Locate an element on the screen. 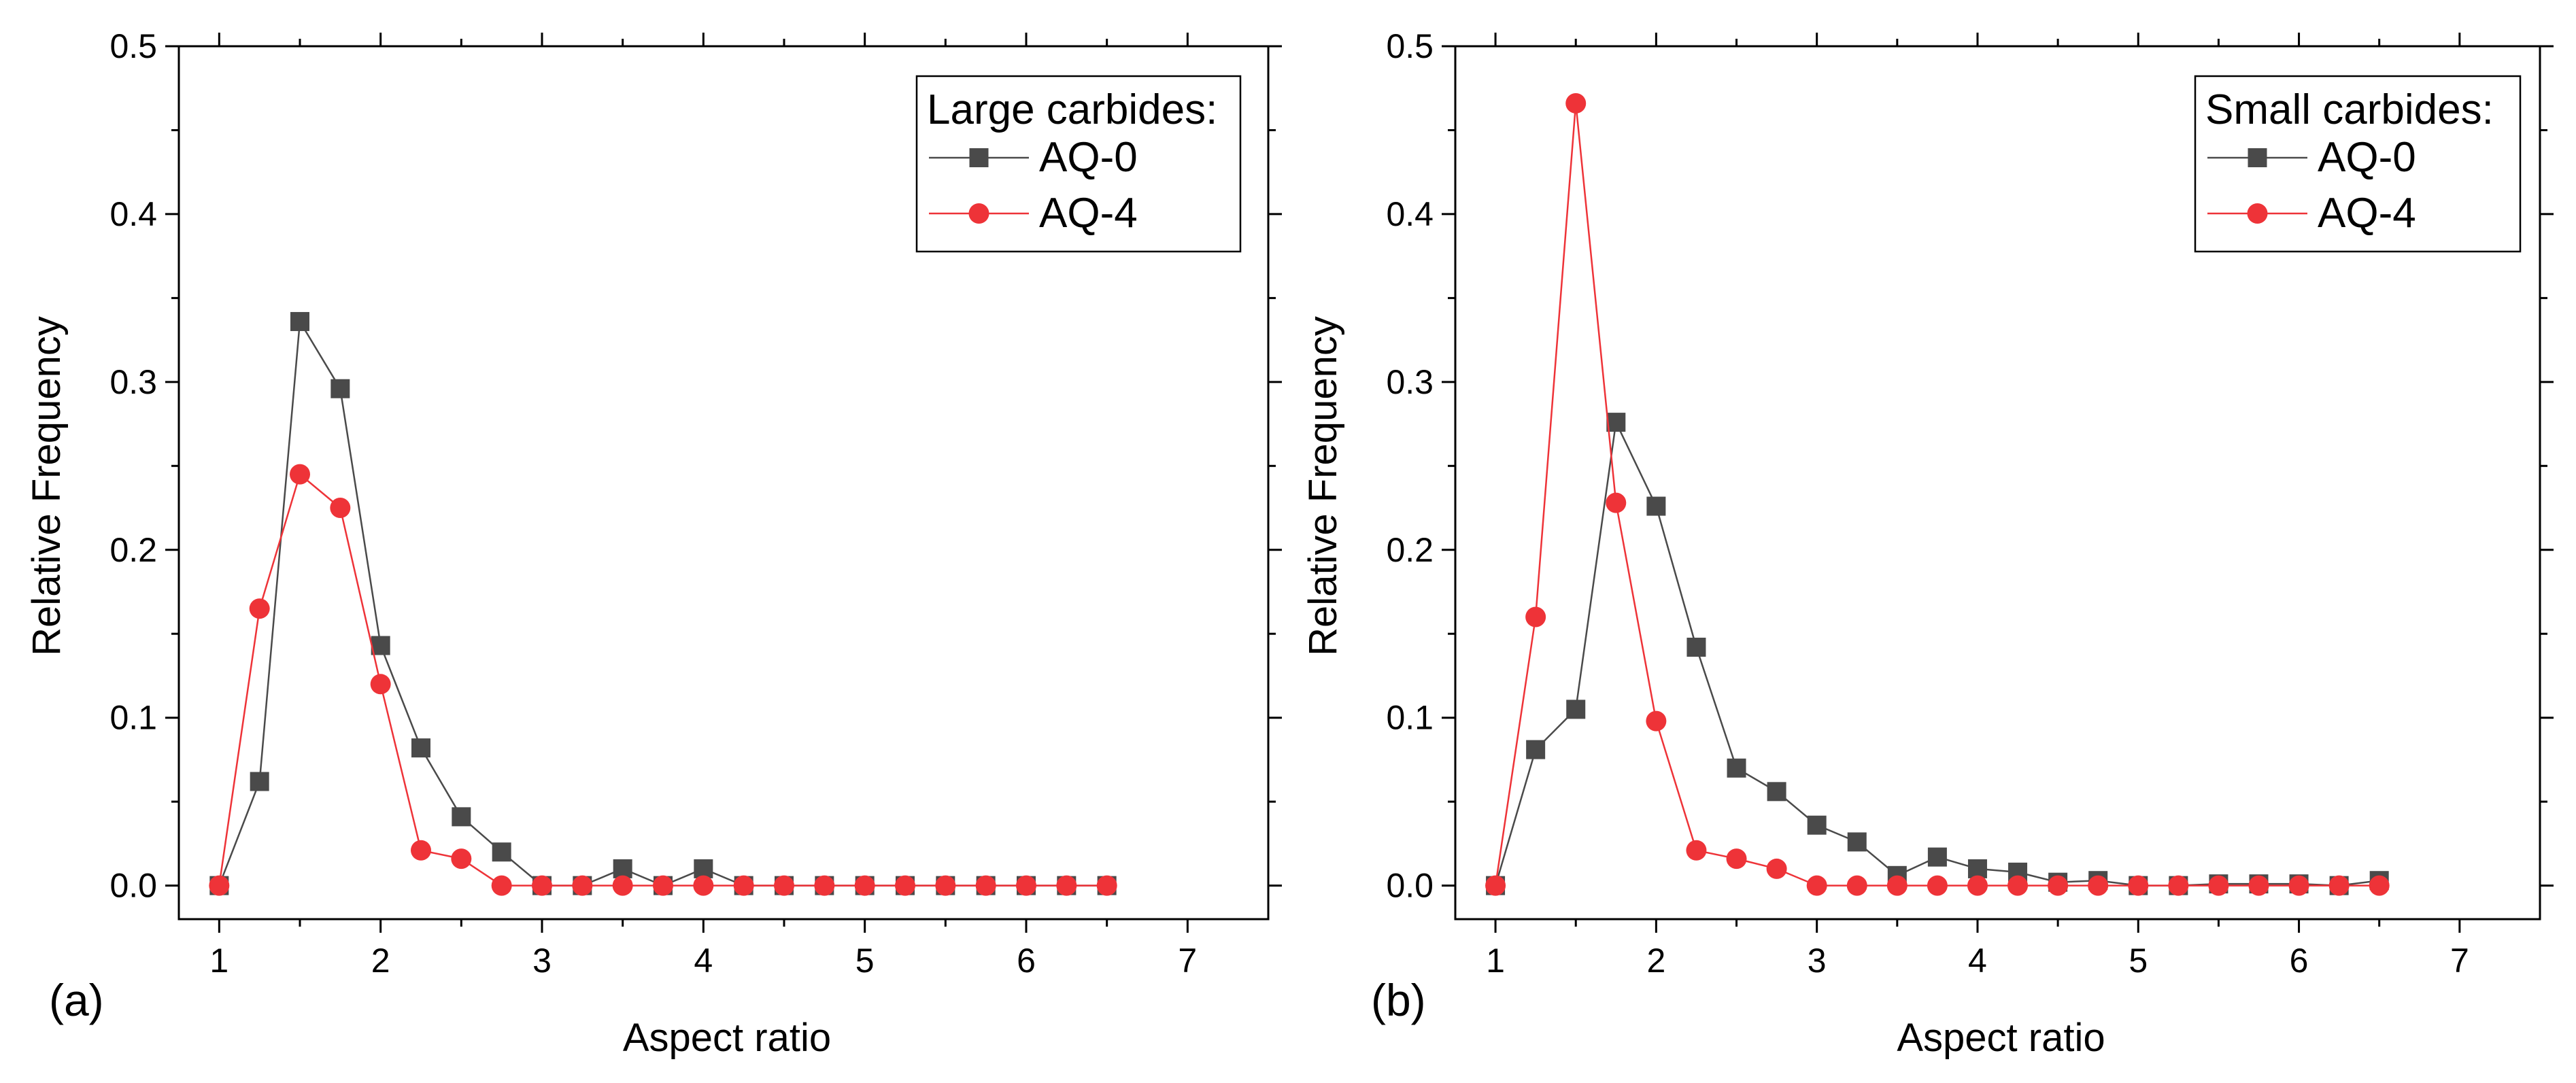 The width and height of the screenshot is (2576, 1083). panel-a-x-tick-label: 6 is located at coordinates (1026, 961).